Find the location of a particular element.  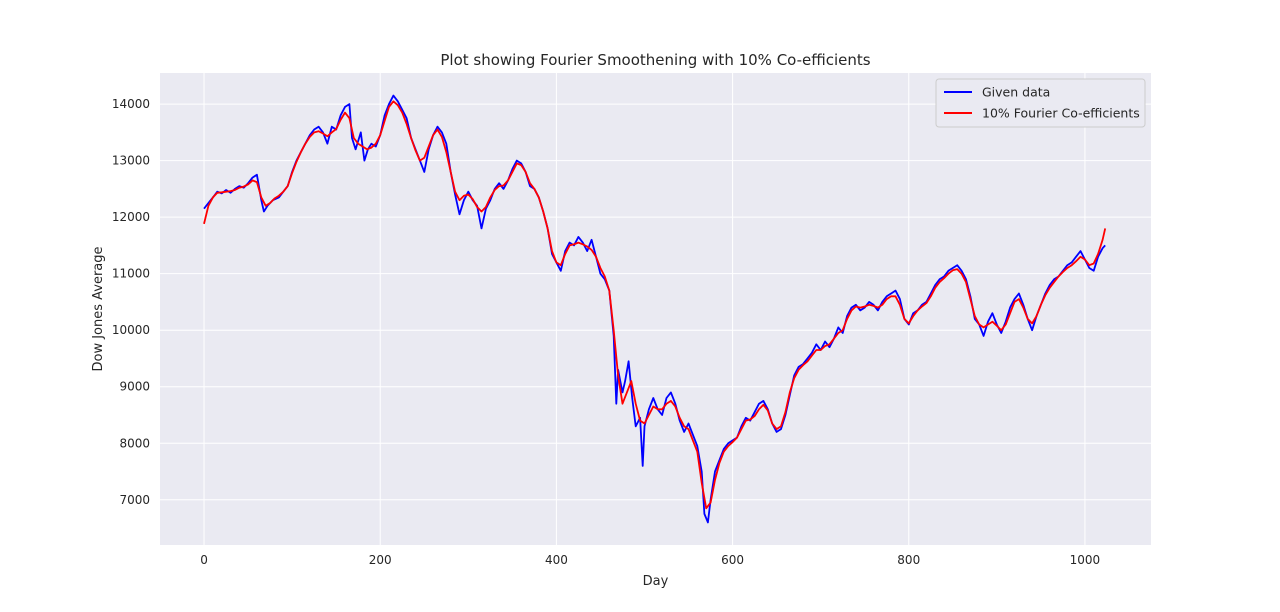

y-axis-label: Dow Jones Average is located at coordinates (98, 308).